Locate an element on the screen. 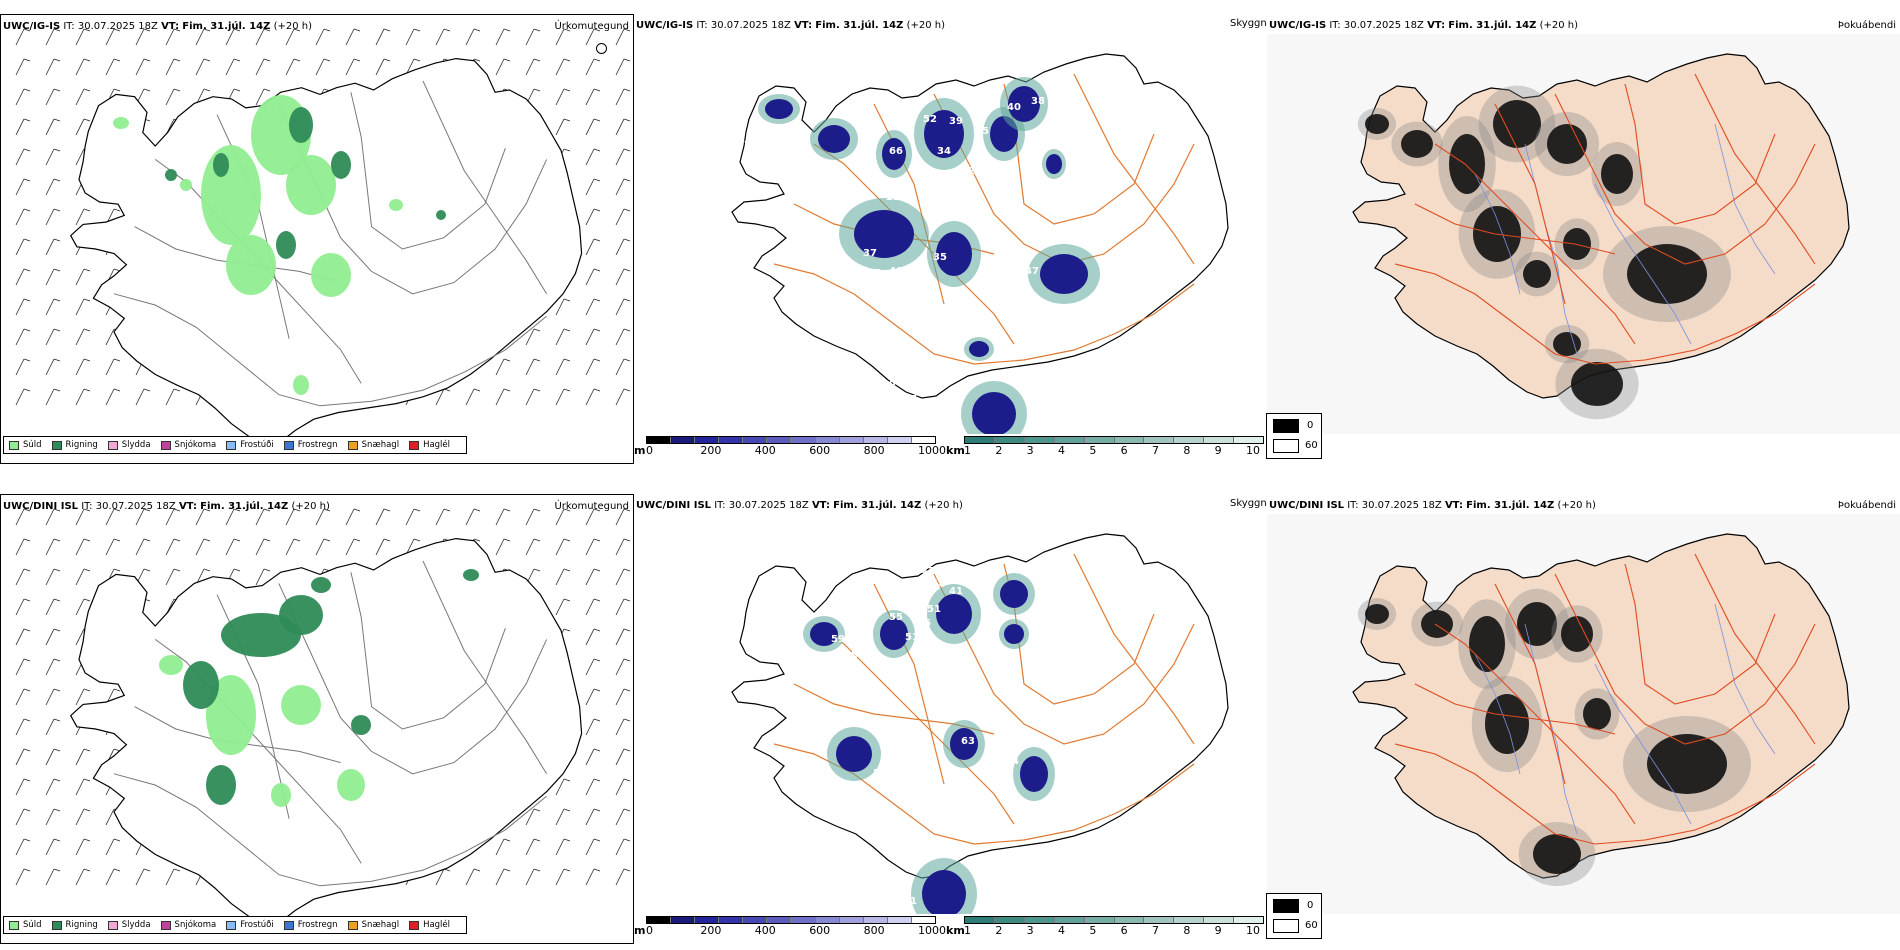 This screenshot has width=1900, height=950. iceland-coastline is located at coordinates (326, 731).